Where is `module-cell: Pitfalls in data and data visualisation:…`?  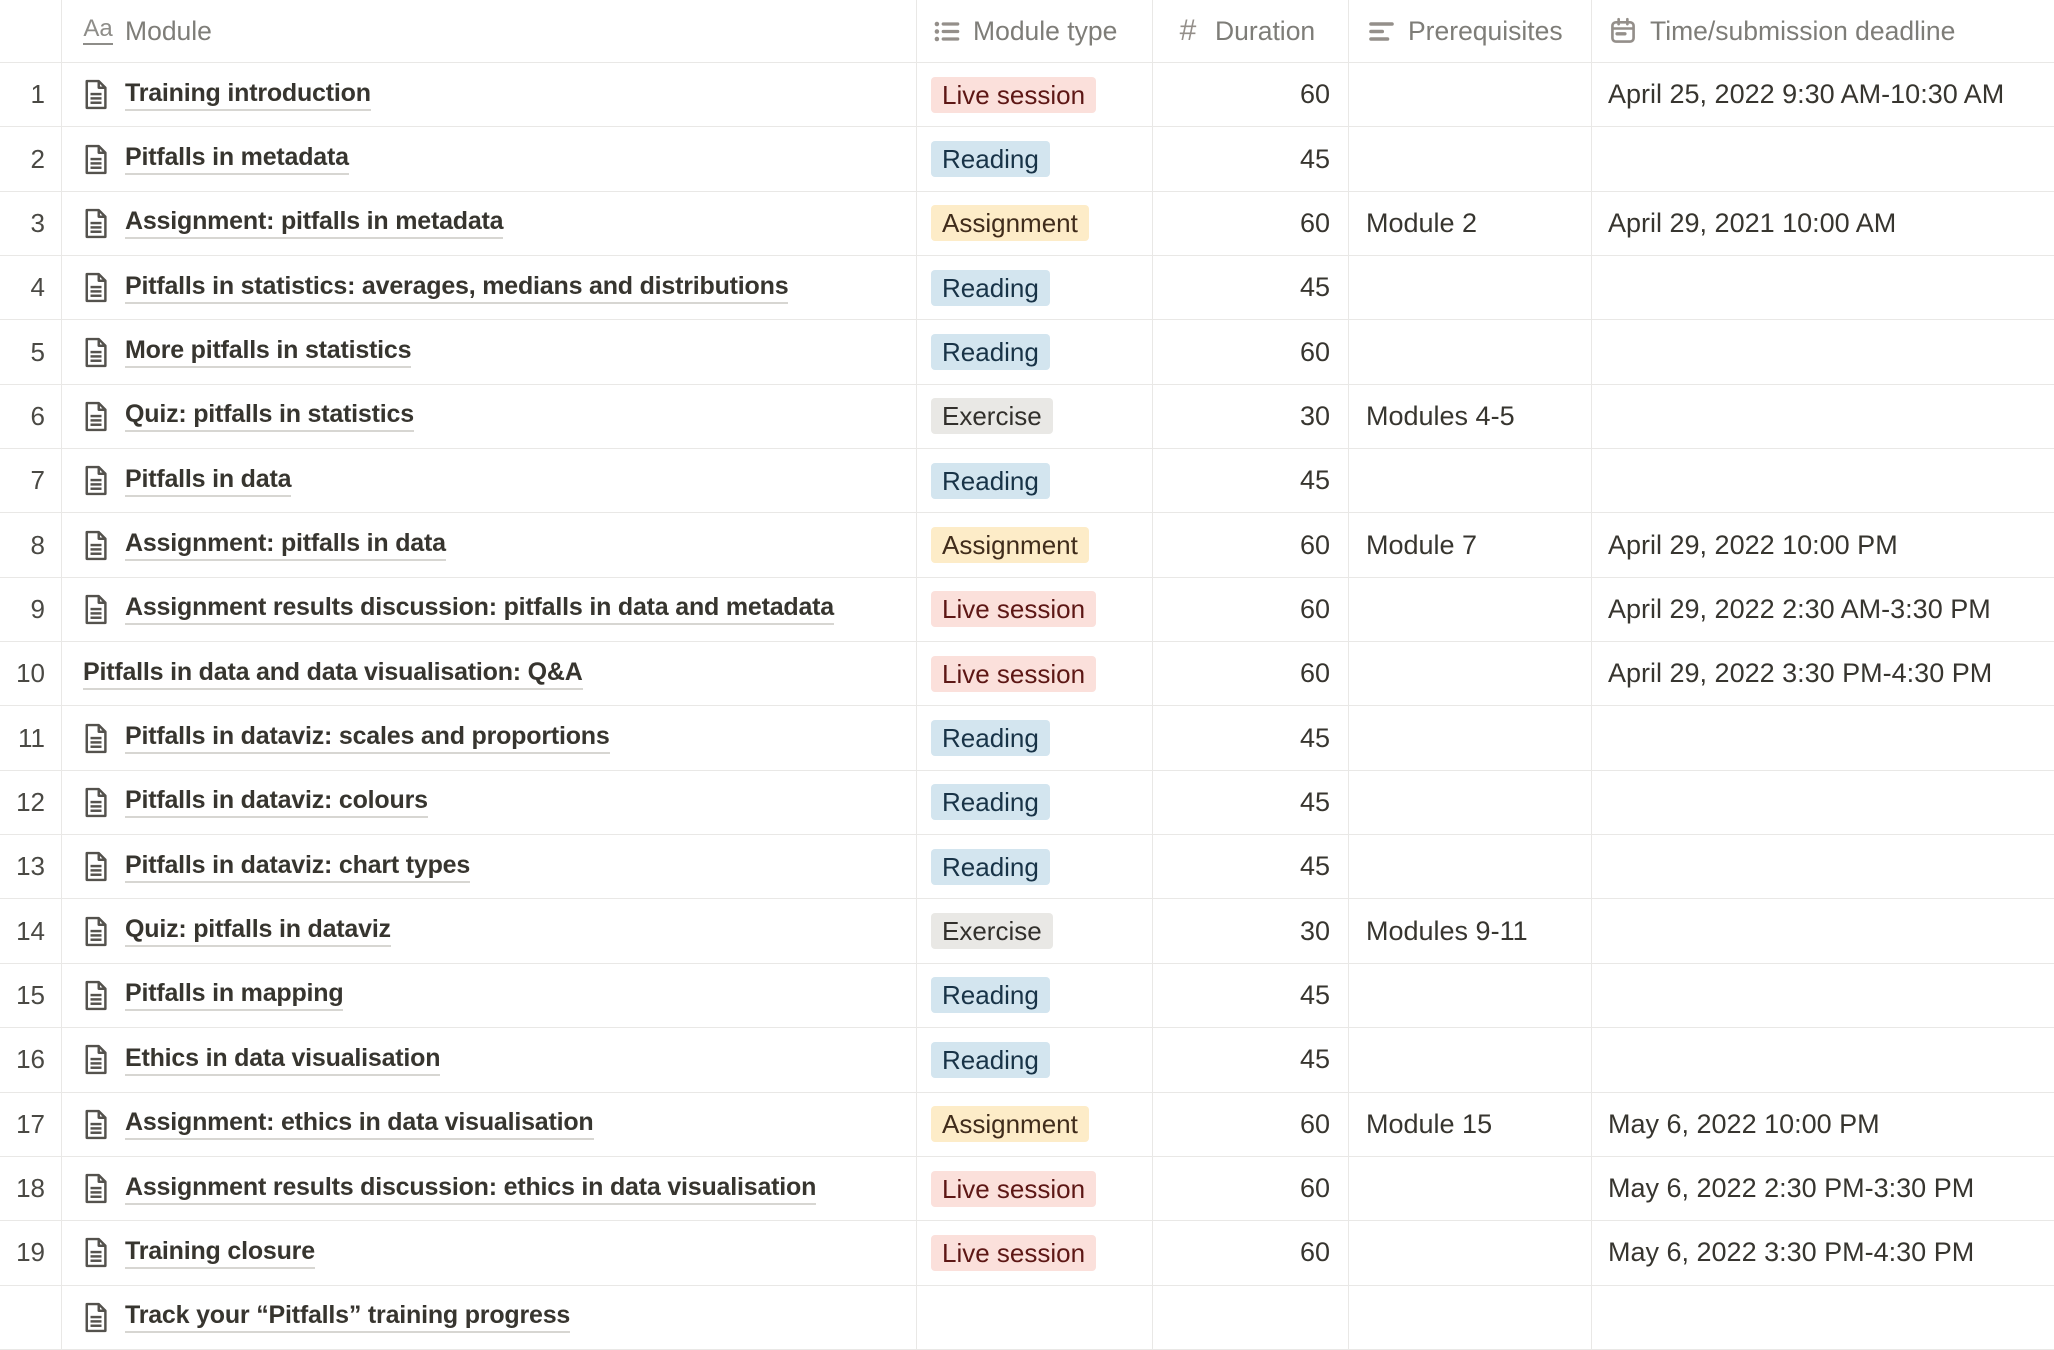
module-cell: Pitfalls in data and data visualisation:… is located at coordinates (489, 674).